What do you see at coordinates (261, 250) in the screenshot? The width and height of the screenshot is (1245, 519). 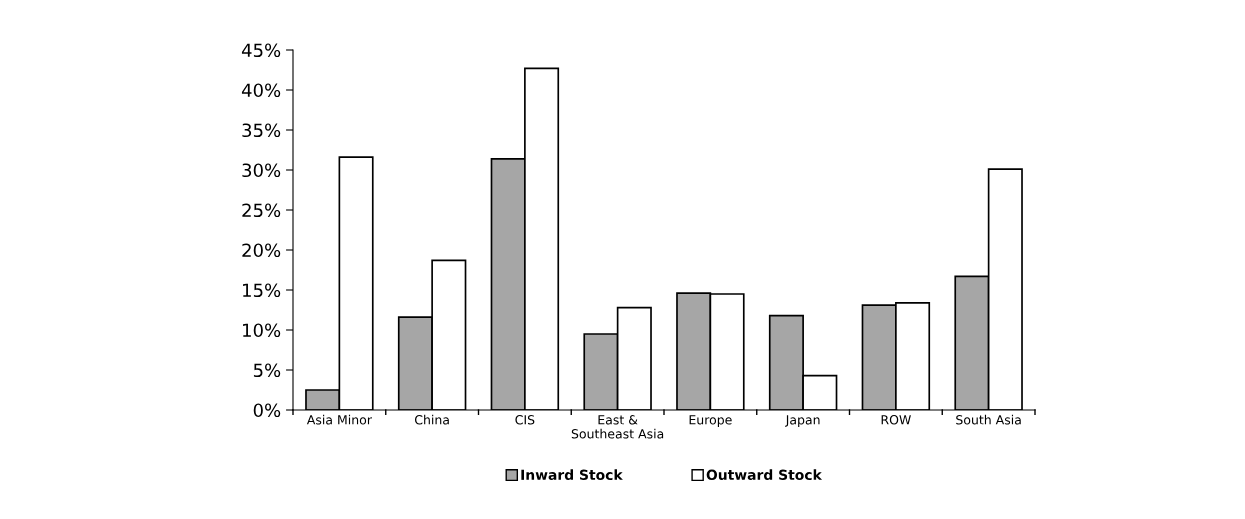 I see `y-tick-label: 20%` at bounding box center [261, 250].